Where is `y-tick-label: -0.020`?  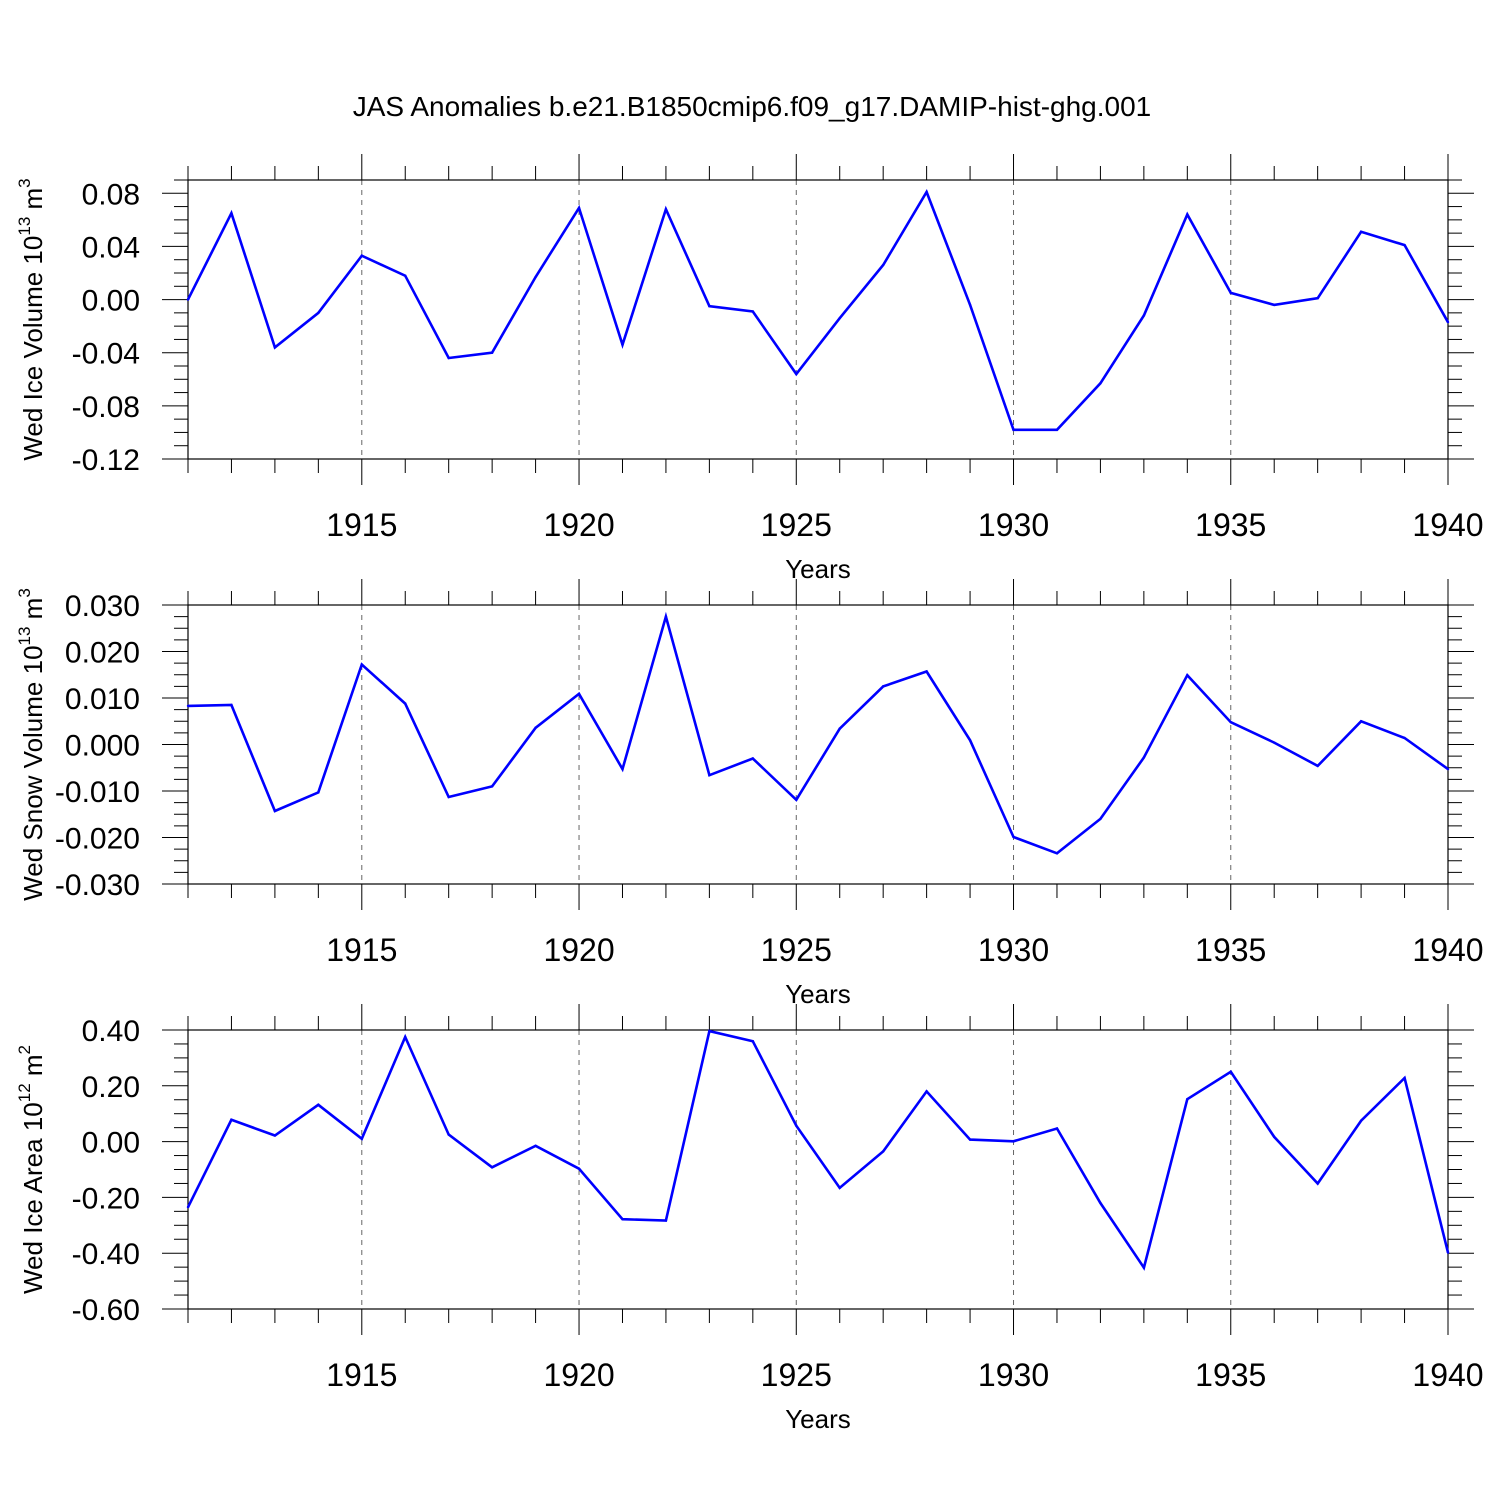 y-tick-label: -0.020 is located at coordinates (97, 839).